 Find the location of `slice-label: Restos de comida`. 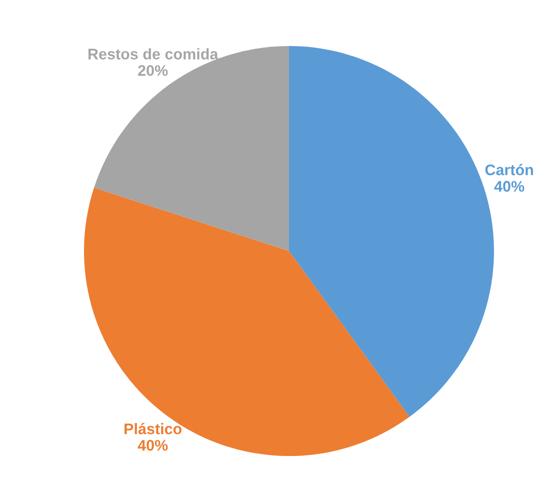

slice-label: Restos de comida is located at coordinates (153, 54).